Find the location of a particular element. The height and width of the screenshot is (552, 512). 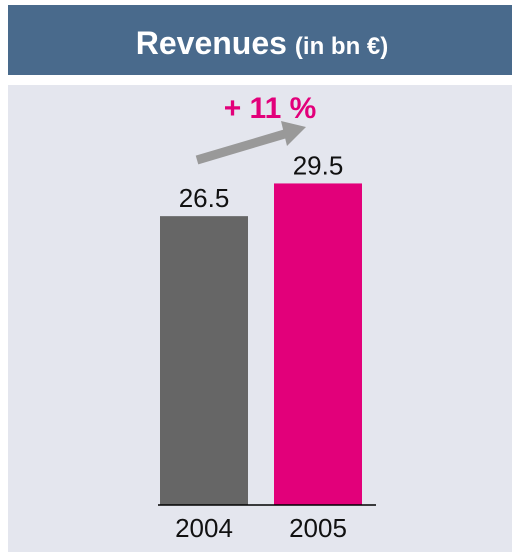

growth-annotation: + 11 % is located at coordinates (270, 108).